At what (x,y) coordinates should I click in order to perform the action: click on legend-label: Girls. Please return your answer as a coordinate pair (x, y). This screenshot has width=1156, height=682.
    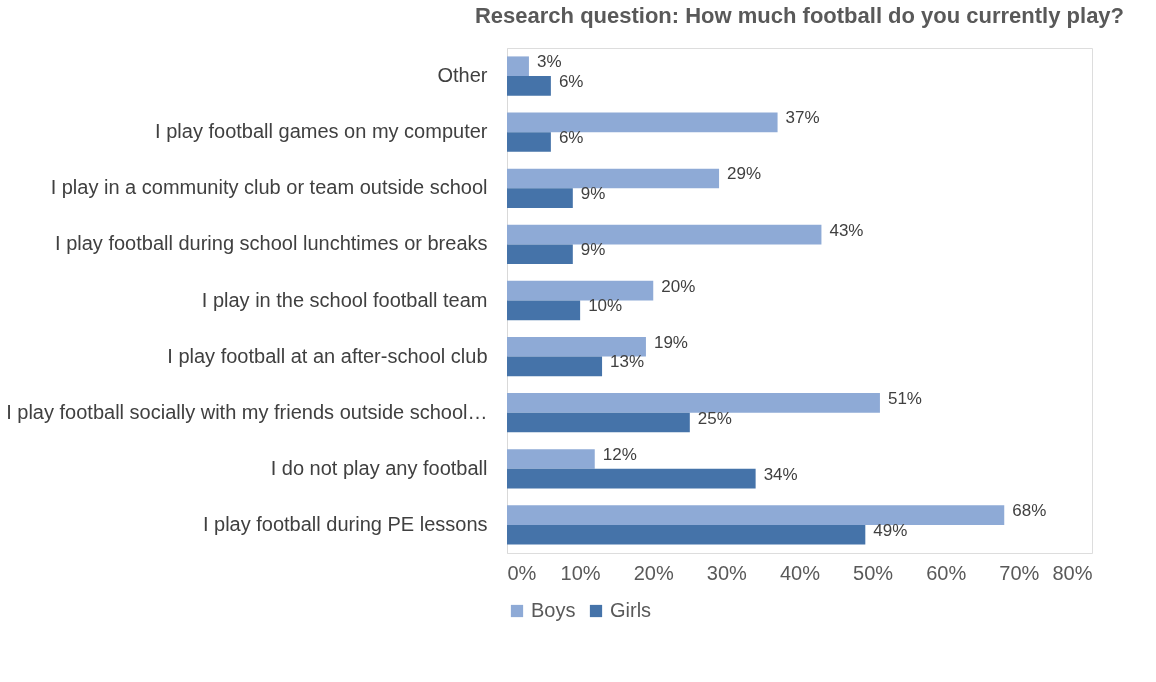
    Looking at the image, I should click on (631, 610).